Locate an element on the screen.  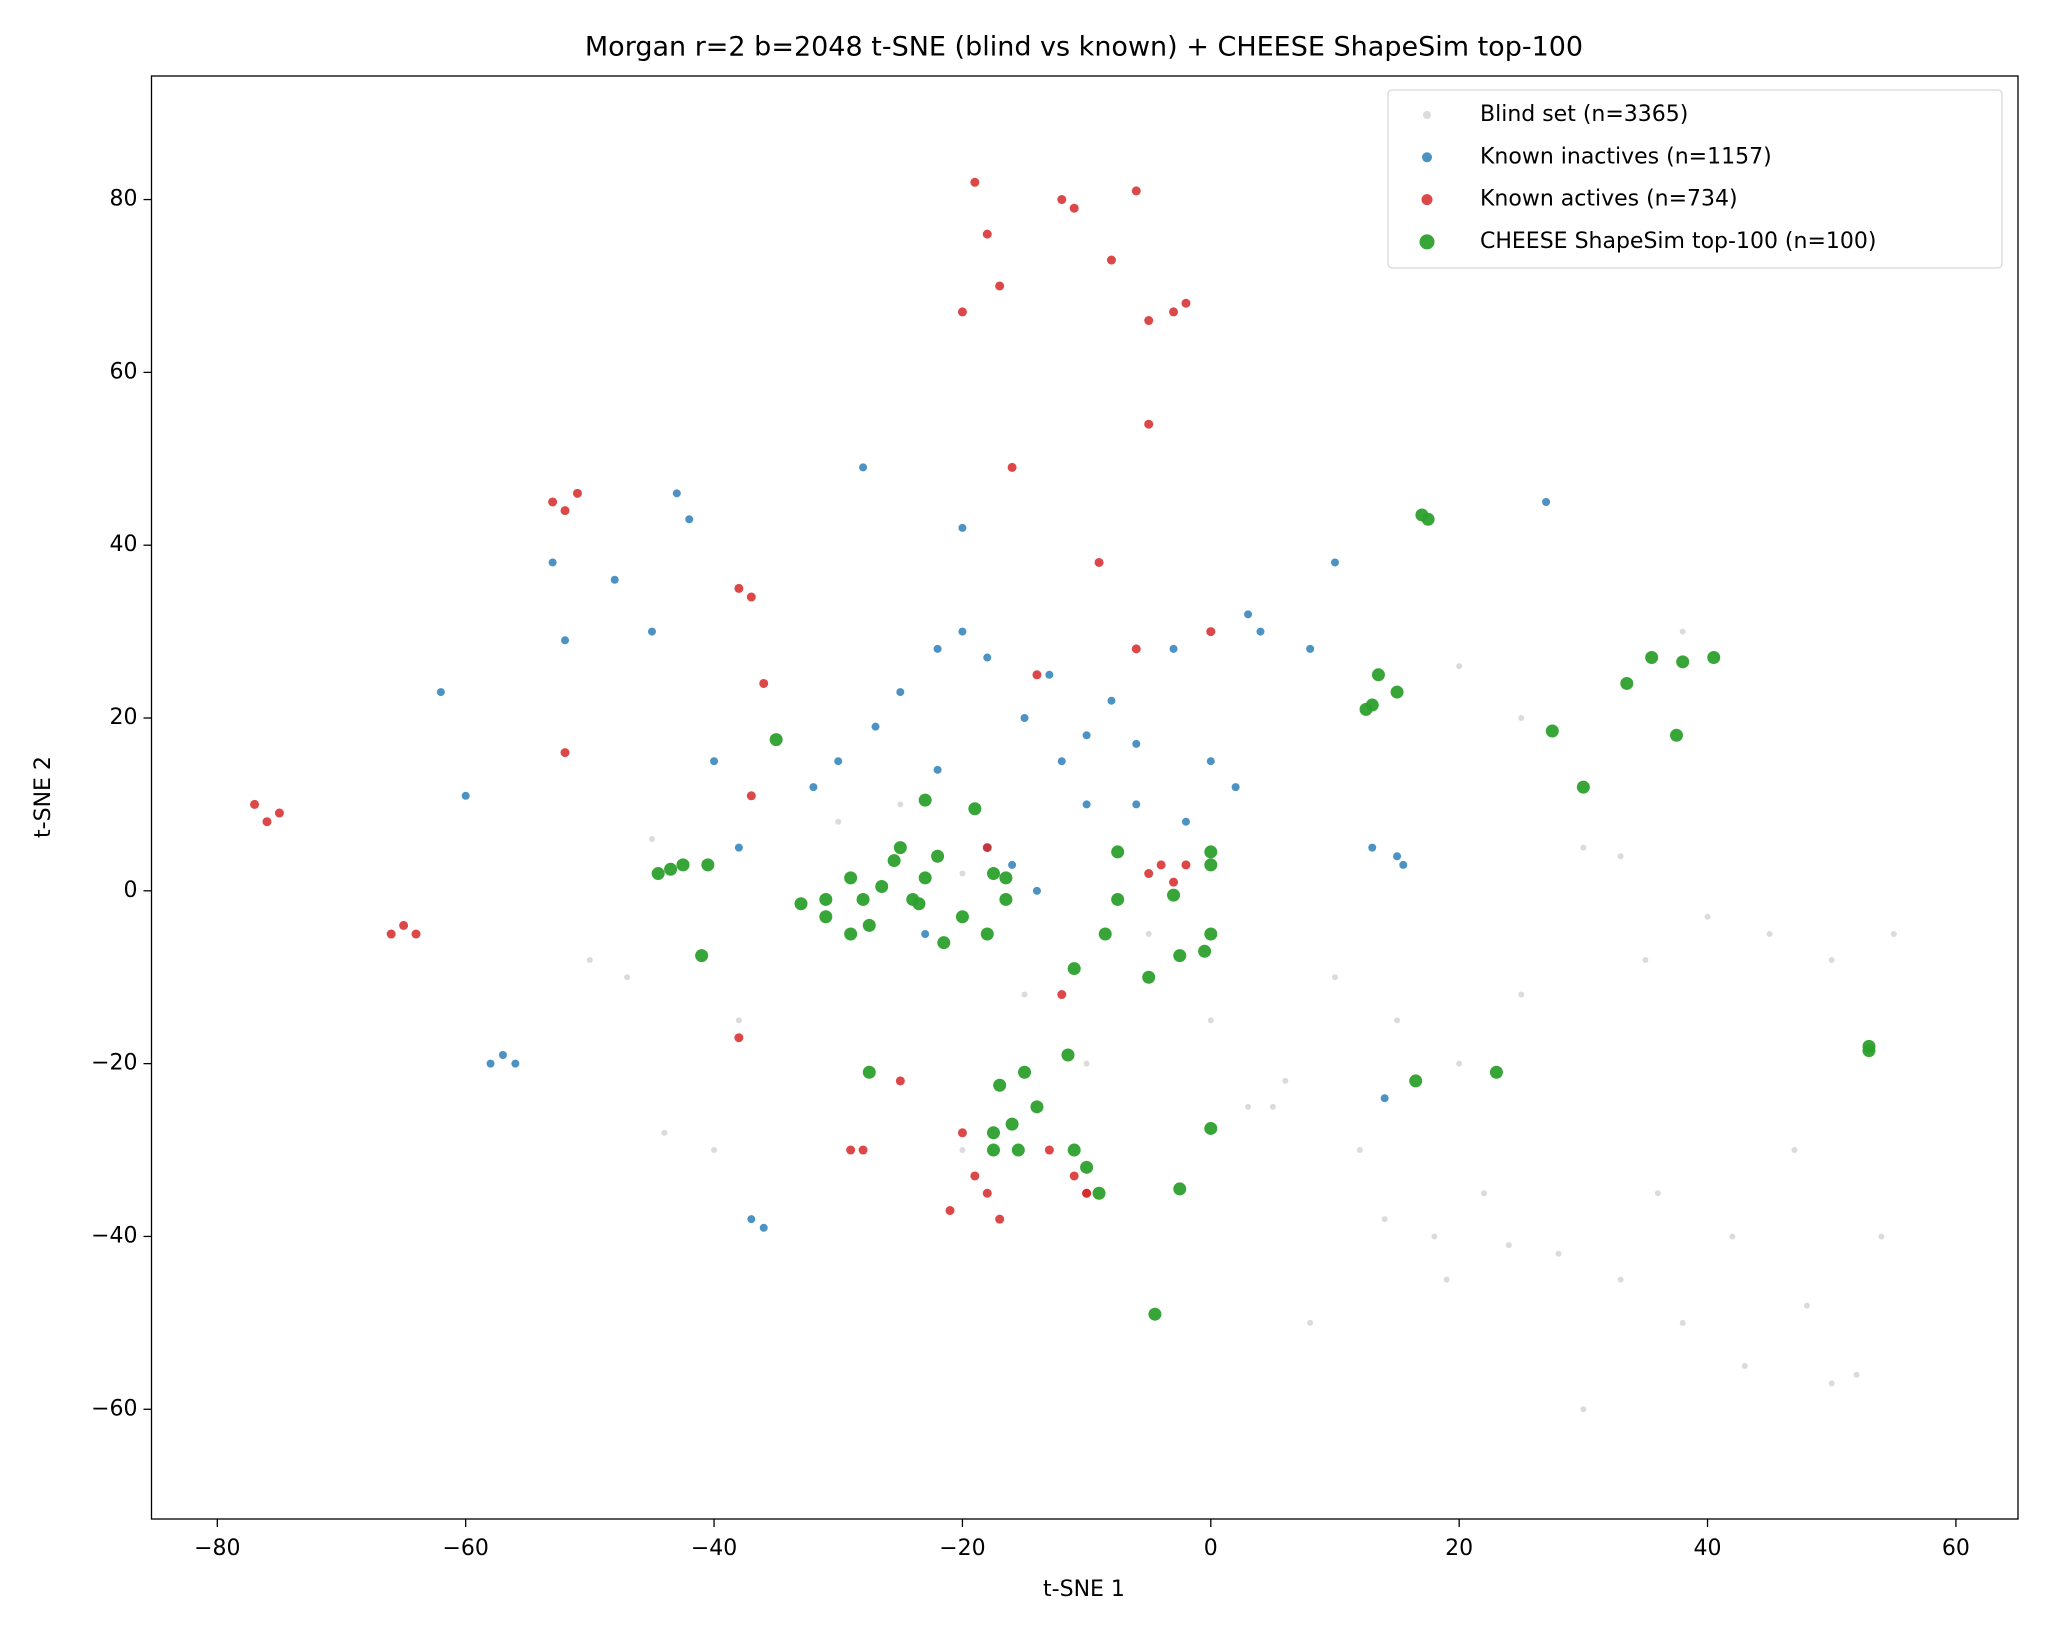
legend-box is located at coordinates (1695, 179).